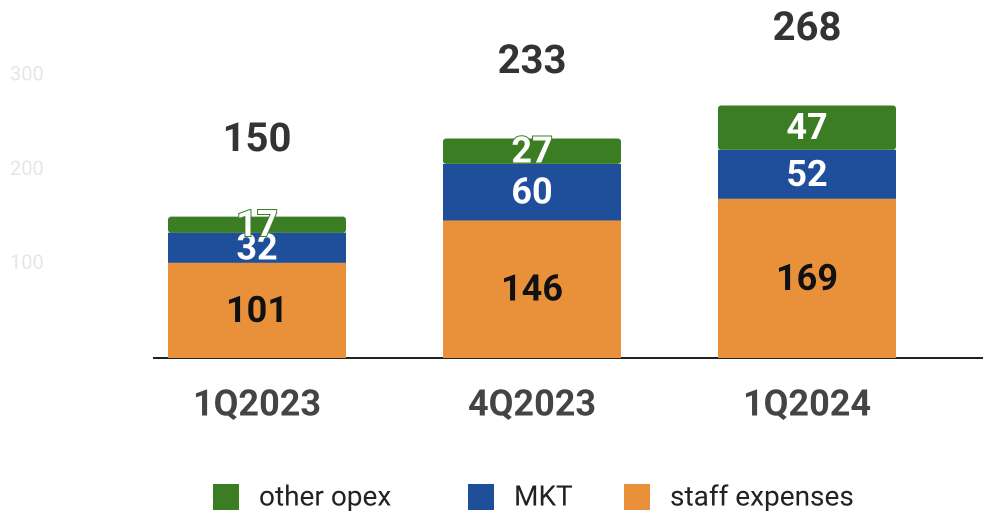  I want to click on y-tick-label: 300, so click(27, 74).